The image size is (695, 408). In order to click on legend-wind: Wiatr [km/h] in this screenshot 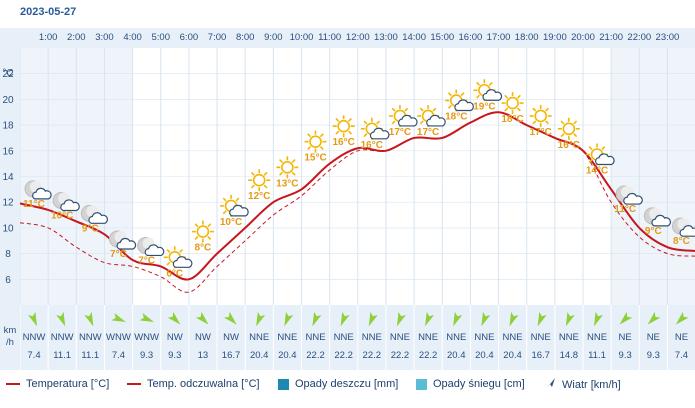, I will do `click(583, 385)`.